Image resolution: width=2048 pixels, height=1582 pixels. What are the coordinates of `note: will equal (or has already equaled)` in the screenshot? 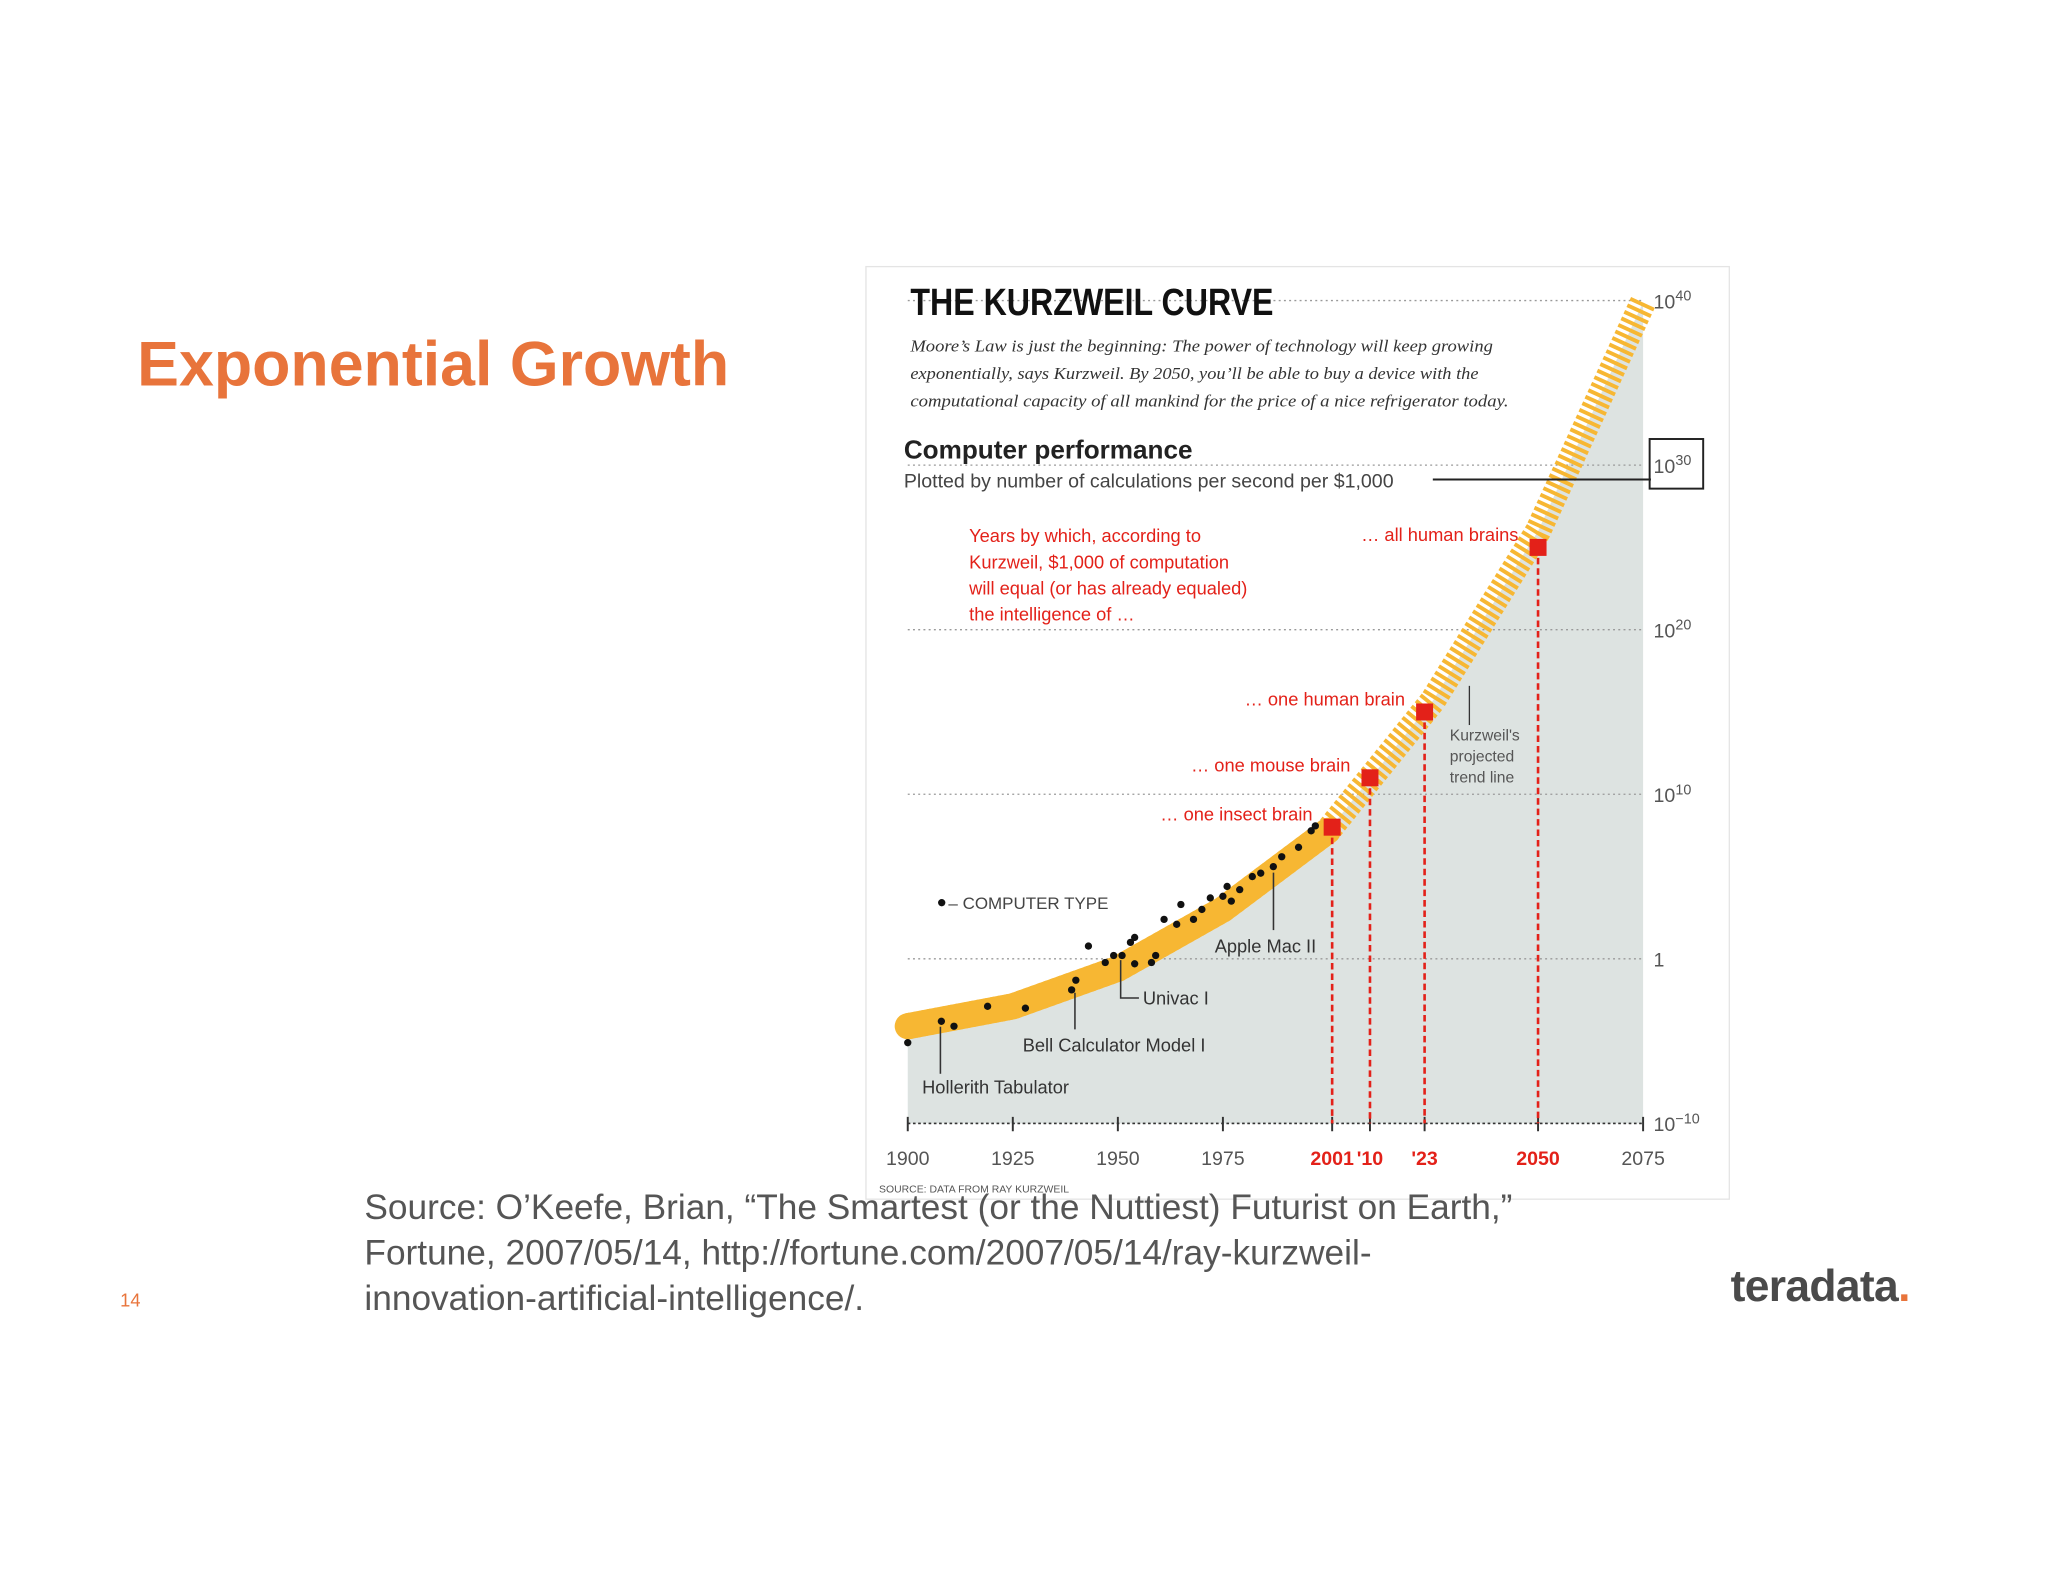 It's located at (1107, 587).